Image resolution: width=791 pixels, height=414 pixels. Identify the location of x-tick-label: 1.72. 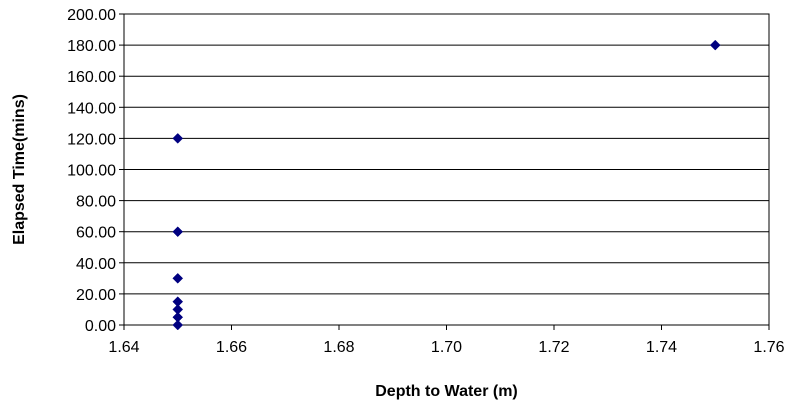
(553, 347).